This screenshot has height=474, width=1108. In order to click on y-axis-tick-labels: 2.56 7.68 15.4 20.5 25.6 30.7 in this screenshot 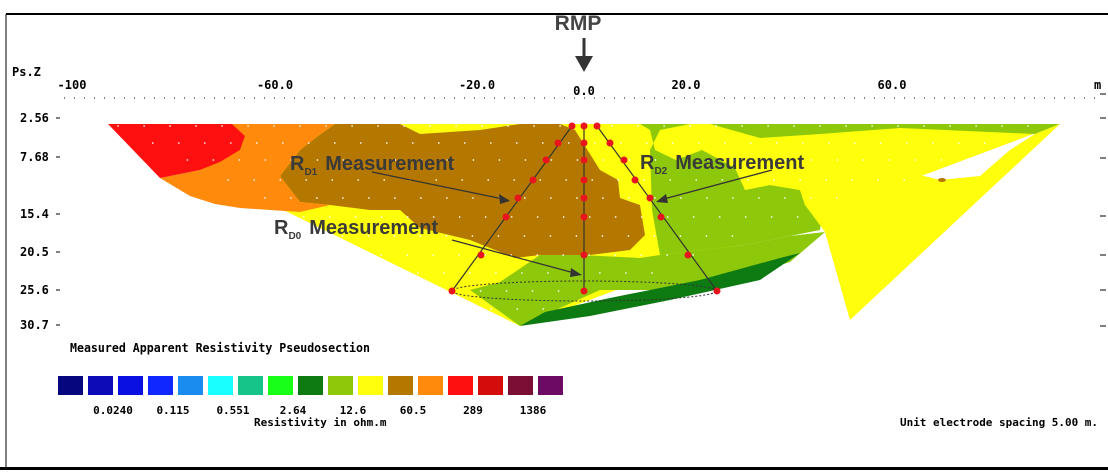, I will do `click(40, 221)`.